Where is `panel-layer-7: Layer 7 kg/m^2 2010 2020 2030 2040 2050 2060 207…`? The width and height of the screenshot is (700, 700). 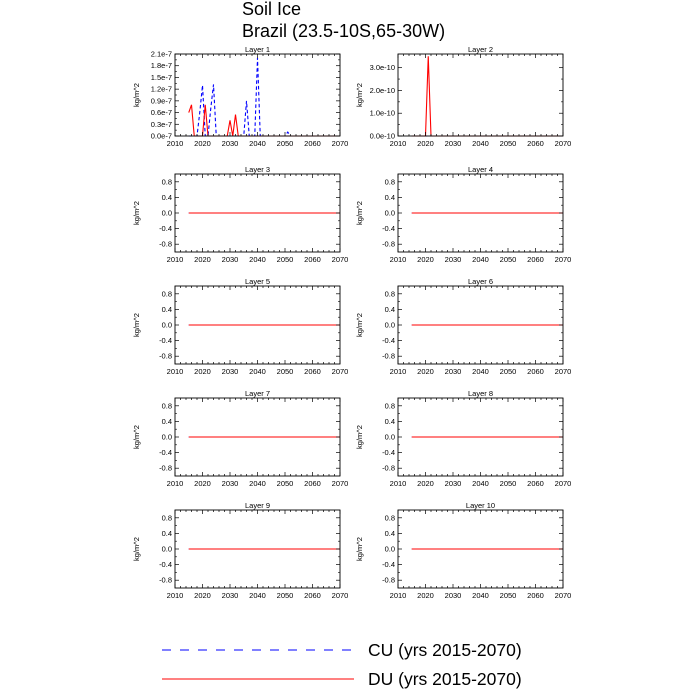 panel-layer-7: Layer 7 kg/m^2 2010 2020 2030 2040 2050 2060 207… is located at coordinates (240, 438).